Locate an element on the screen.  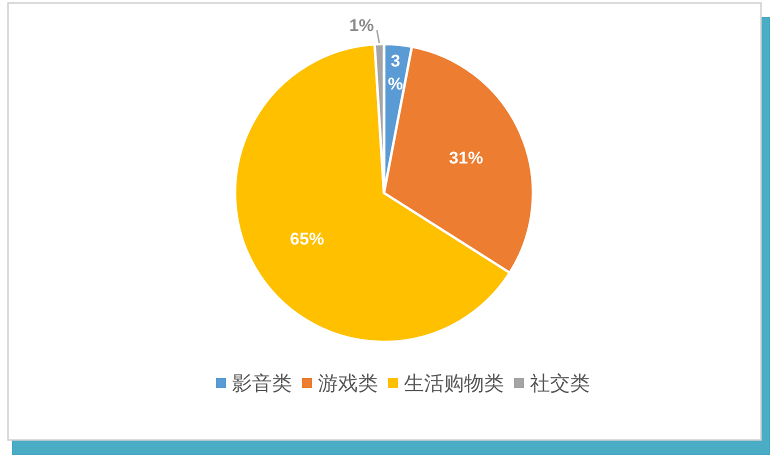
legend-label: 社交类 is located at coordinates (560, 384).